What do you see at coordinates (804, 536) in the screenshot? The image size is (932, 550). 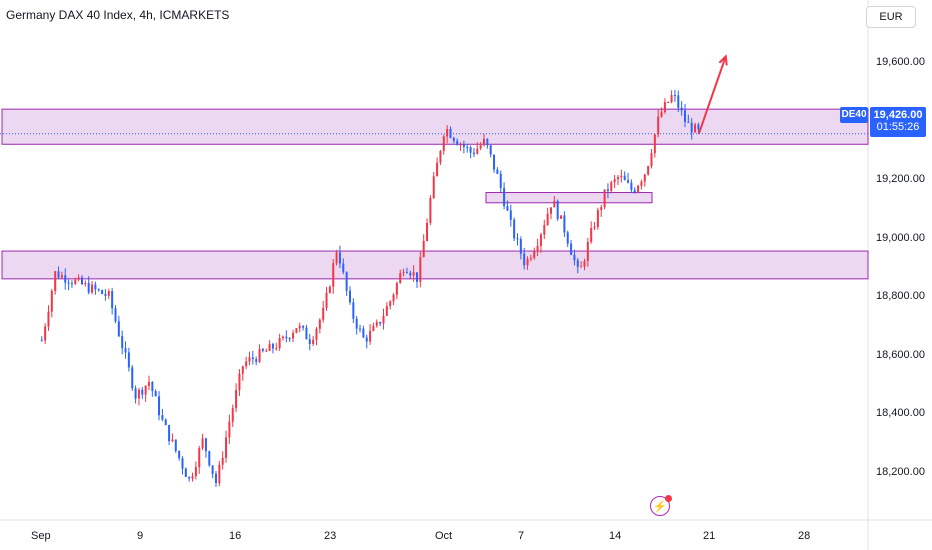 I see `x-tick-label: 28` at bounding box center [804, 536].